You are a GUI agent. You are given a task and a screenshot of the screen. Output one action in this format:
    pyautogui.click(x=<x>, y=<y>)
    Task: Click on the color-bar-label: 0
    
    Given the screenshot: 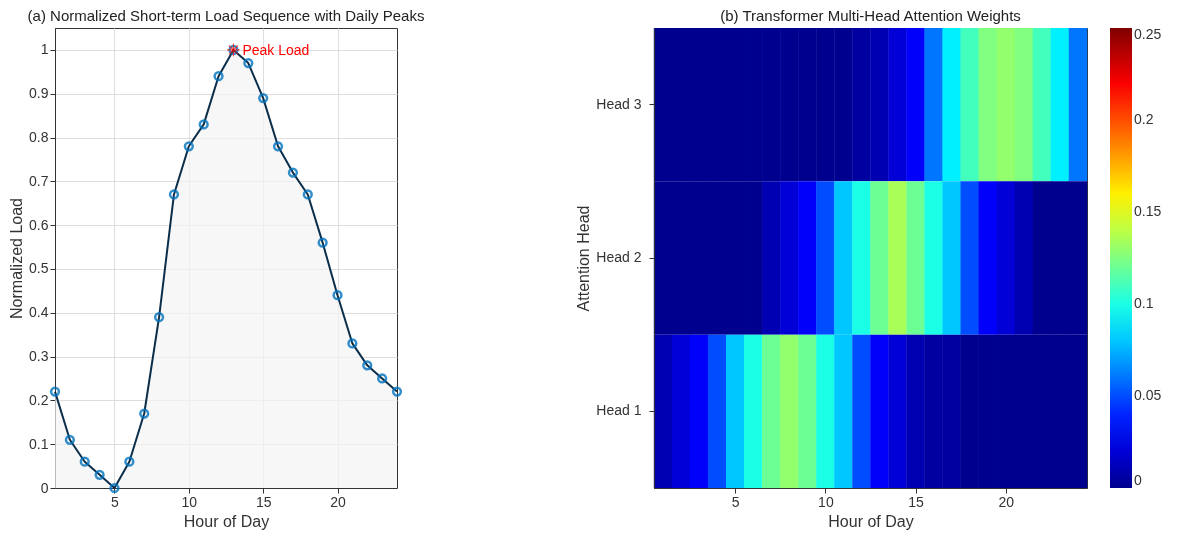 What is the action you would take?
    pyautogui.click(x=1138, y=480)
    